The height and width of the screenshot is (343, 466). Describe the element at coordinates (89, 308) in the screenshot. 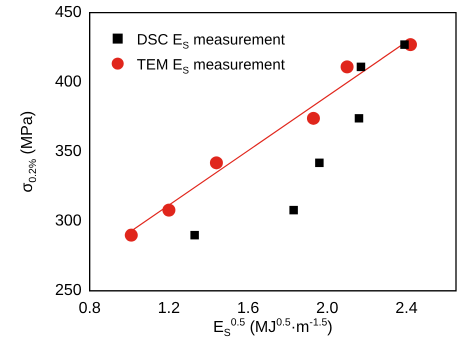

I see `x-tick-label: 0.8` at that location.